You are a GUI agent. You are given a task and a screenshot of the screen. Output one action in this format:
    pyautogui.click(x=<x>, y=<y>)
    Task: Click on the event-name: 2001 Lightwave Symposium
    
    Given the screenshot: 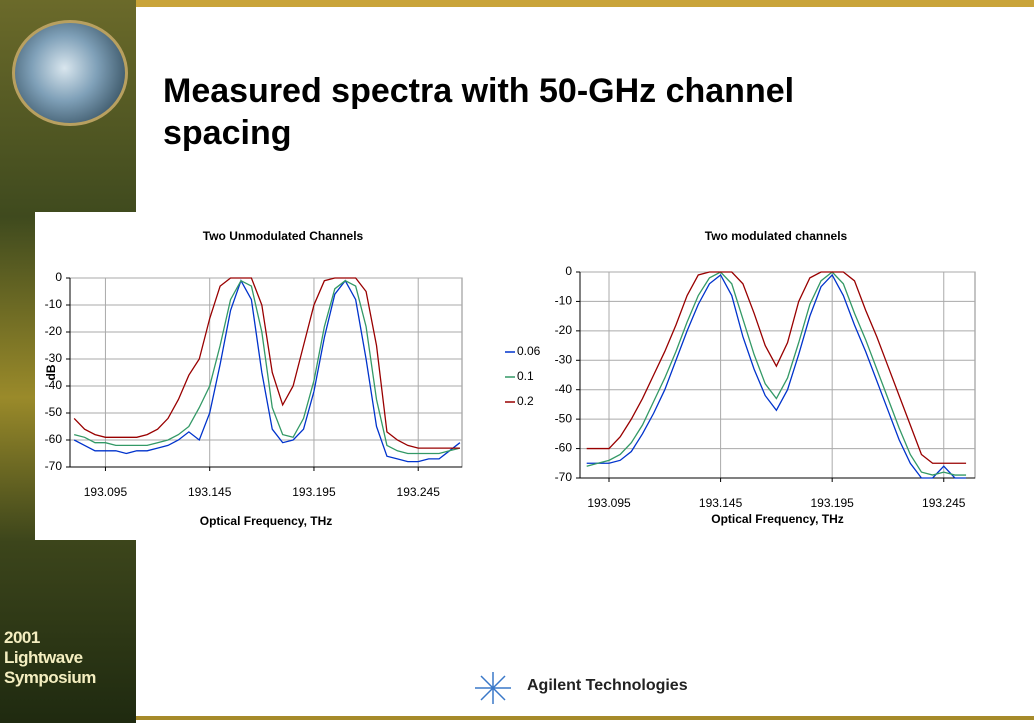 What is the action you would take?
    pyautogui.click(x=50, y=658)
    